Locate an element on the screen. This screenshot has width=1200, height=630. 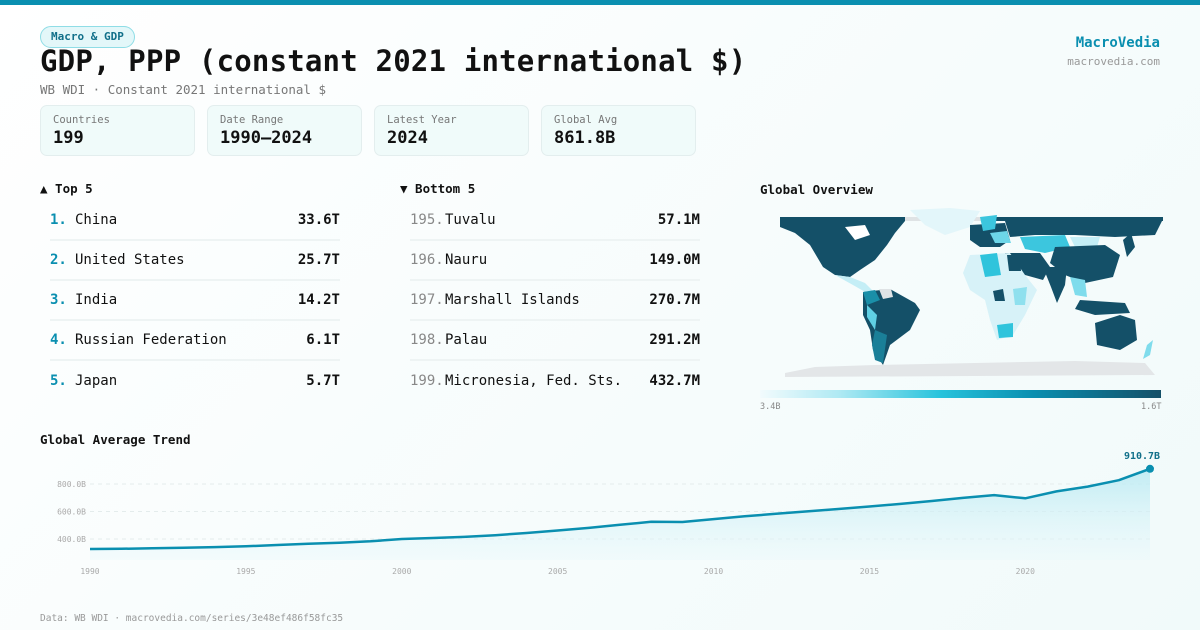
rank: 5. is located at coordinates (58, 381).